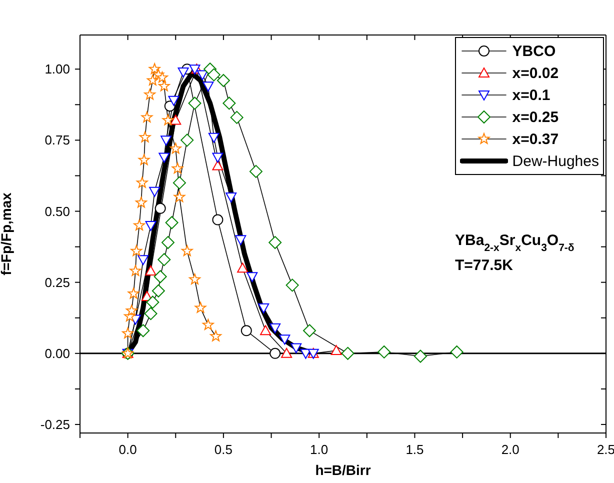  What do you see at coordinates (415, 449) in the screenshot?
I see `x-tick-label: 1.5` at bounding box center [415, 449].